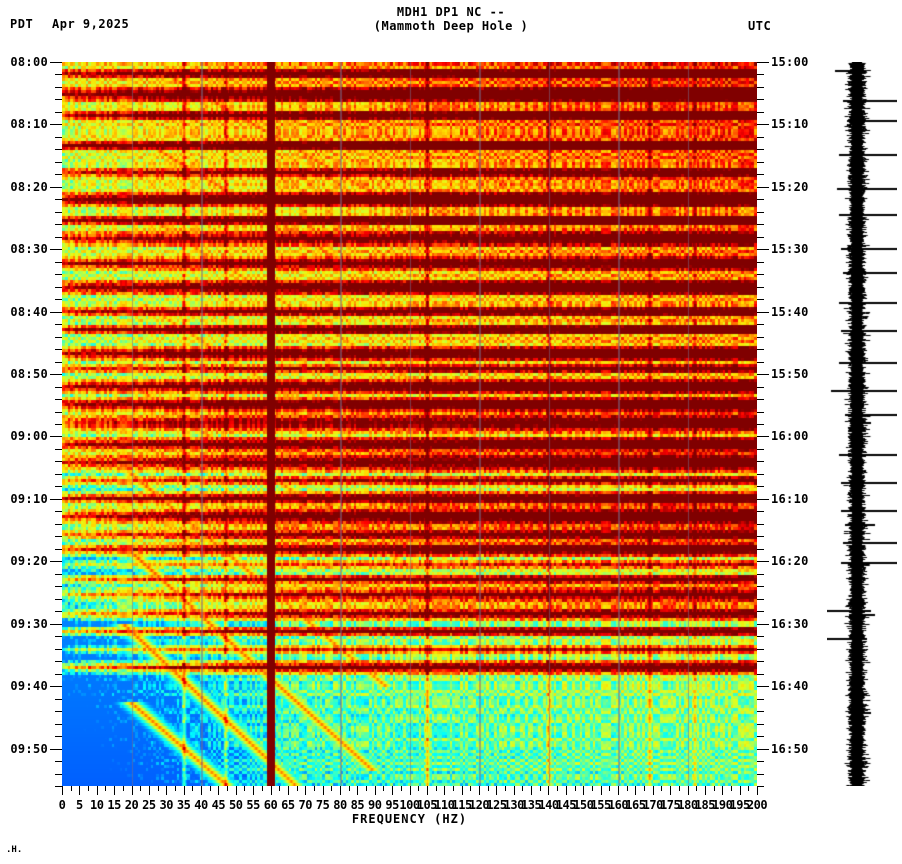  I want to click on freq-label: 170, so click(653, 805).